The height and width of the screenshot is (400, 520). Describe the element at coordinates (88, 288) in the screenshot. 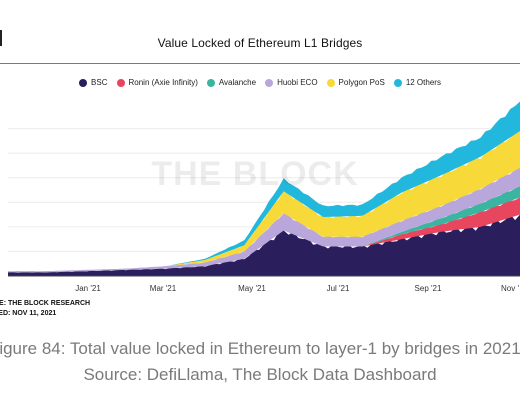

I see `x-tick-label: Jan '21` at that location.